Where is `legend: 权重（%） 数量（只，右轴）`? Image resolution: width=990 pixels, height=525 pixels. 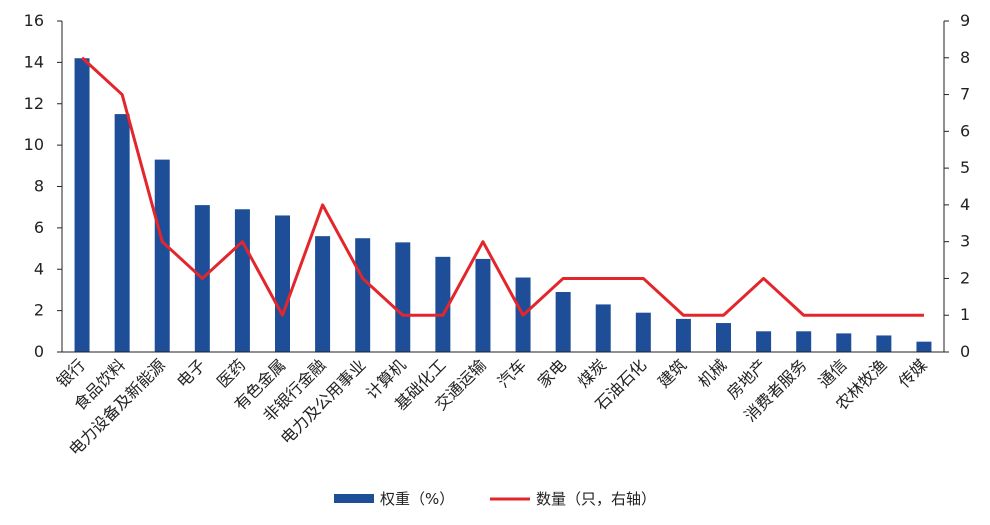
legend: 权重（%） 数量（只，右轴） is located at coordinates (495, 499).